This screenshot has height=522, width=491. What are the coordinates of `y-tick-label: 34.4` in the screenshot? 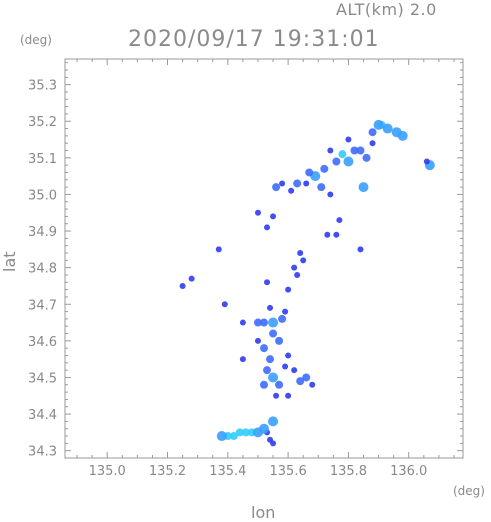 It's located at (42, 415).